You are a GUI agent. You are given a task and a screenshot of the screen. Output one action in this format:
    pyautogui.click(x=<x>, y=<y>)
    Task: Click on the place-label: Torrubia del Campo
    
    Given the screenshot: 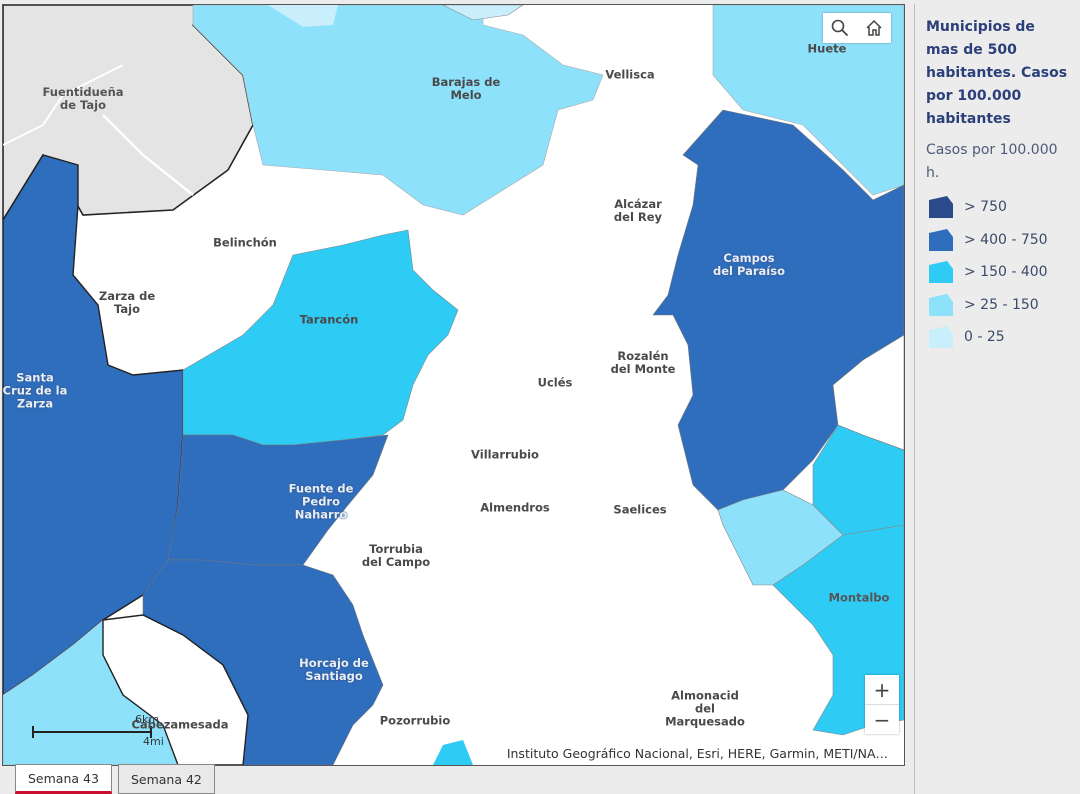 What is the action you would take?
    pyautogui.click(x=396, y=555)
    